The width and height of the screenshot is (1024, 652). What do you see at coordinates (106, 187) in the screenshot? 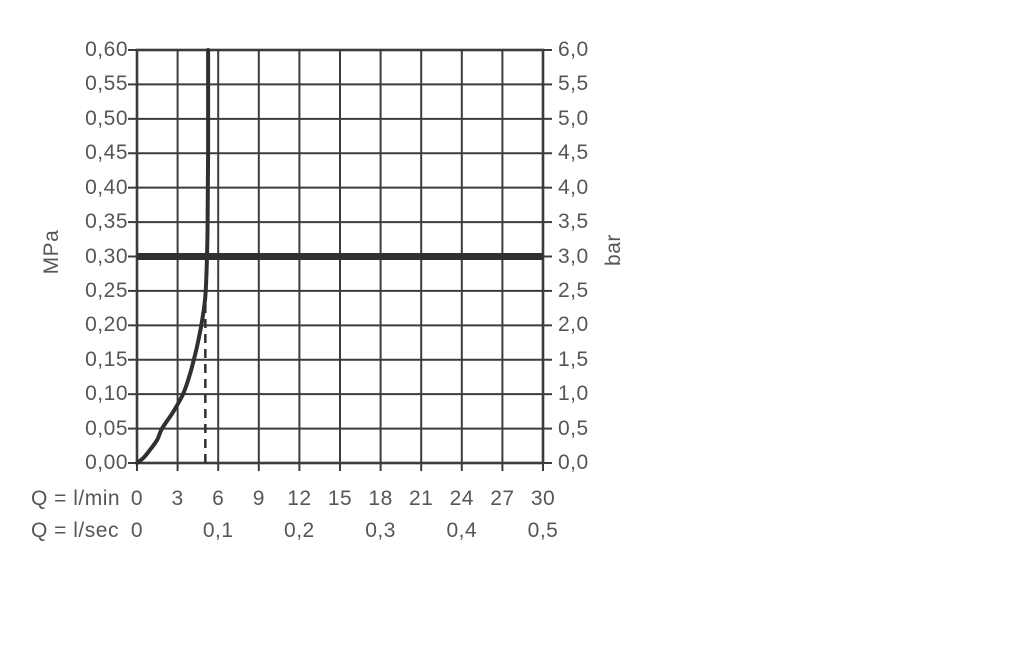
I see `y-left-tick-label: 0,40` at bounding box center [106, 187].